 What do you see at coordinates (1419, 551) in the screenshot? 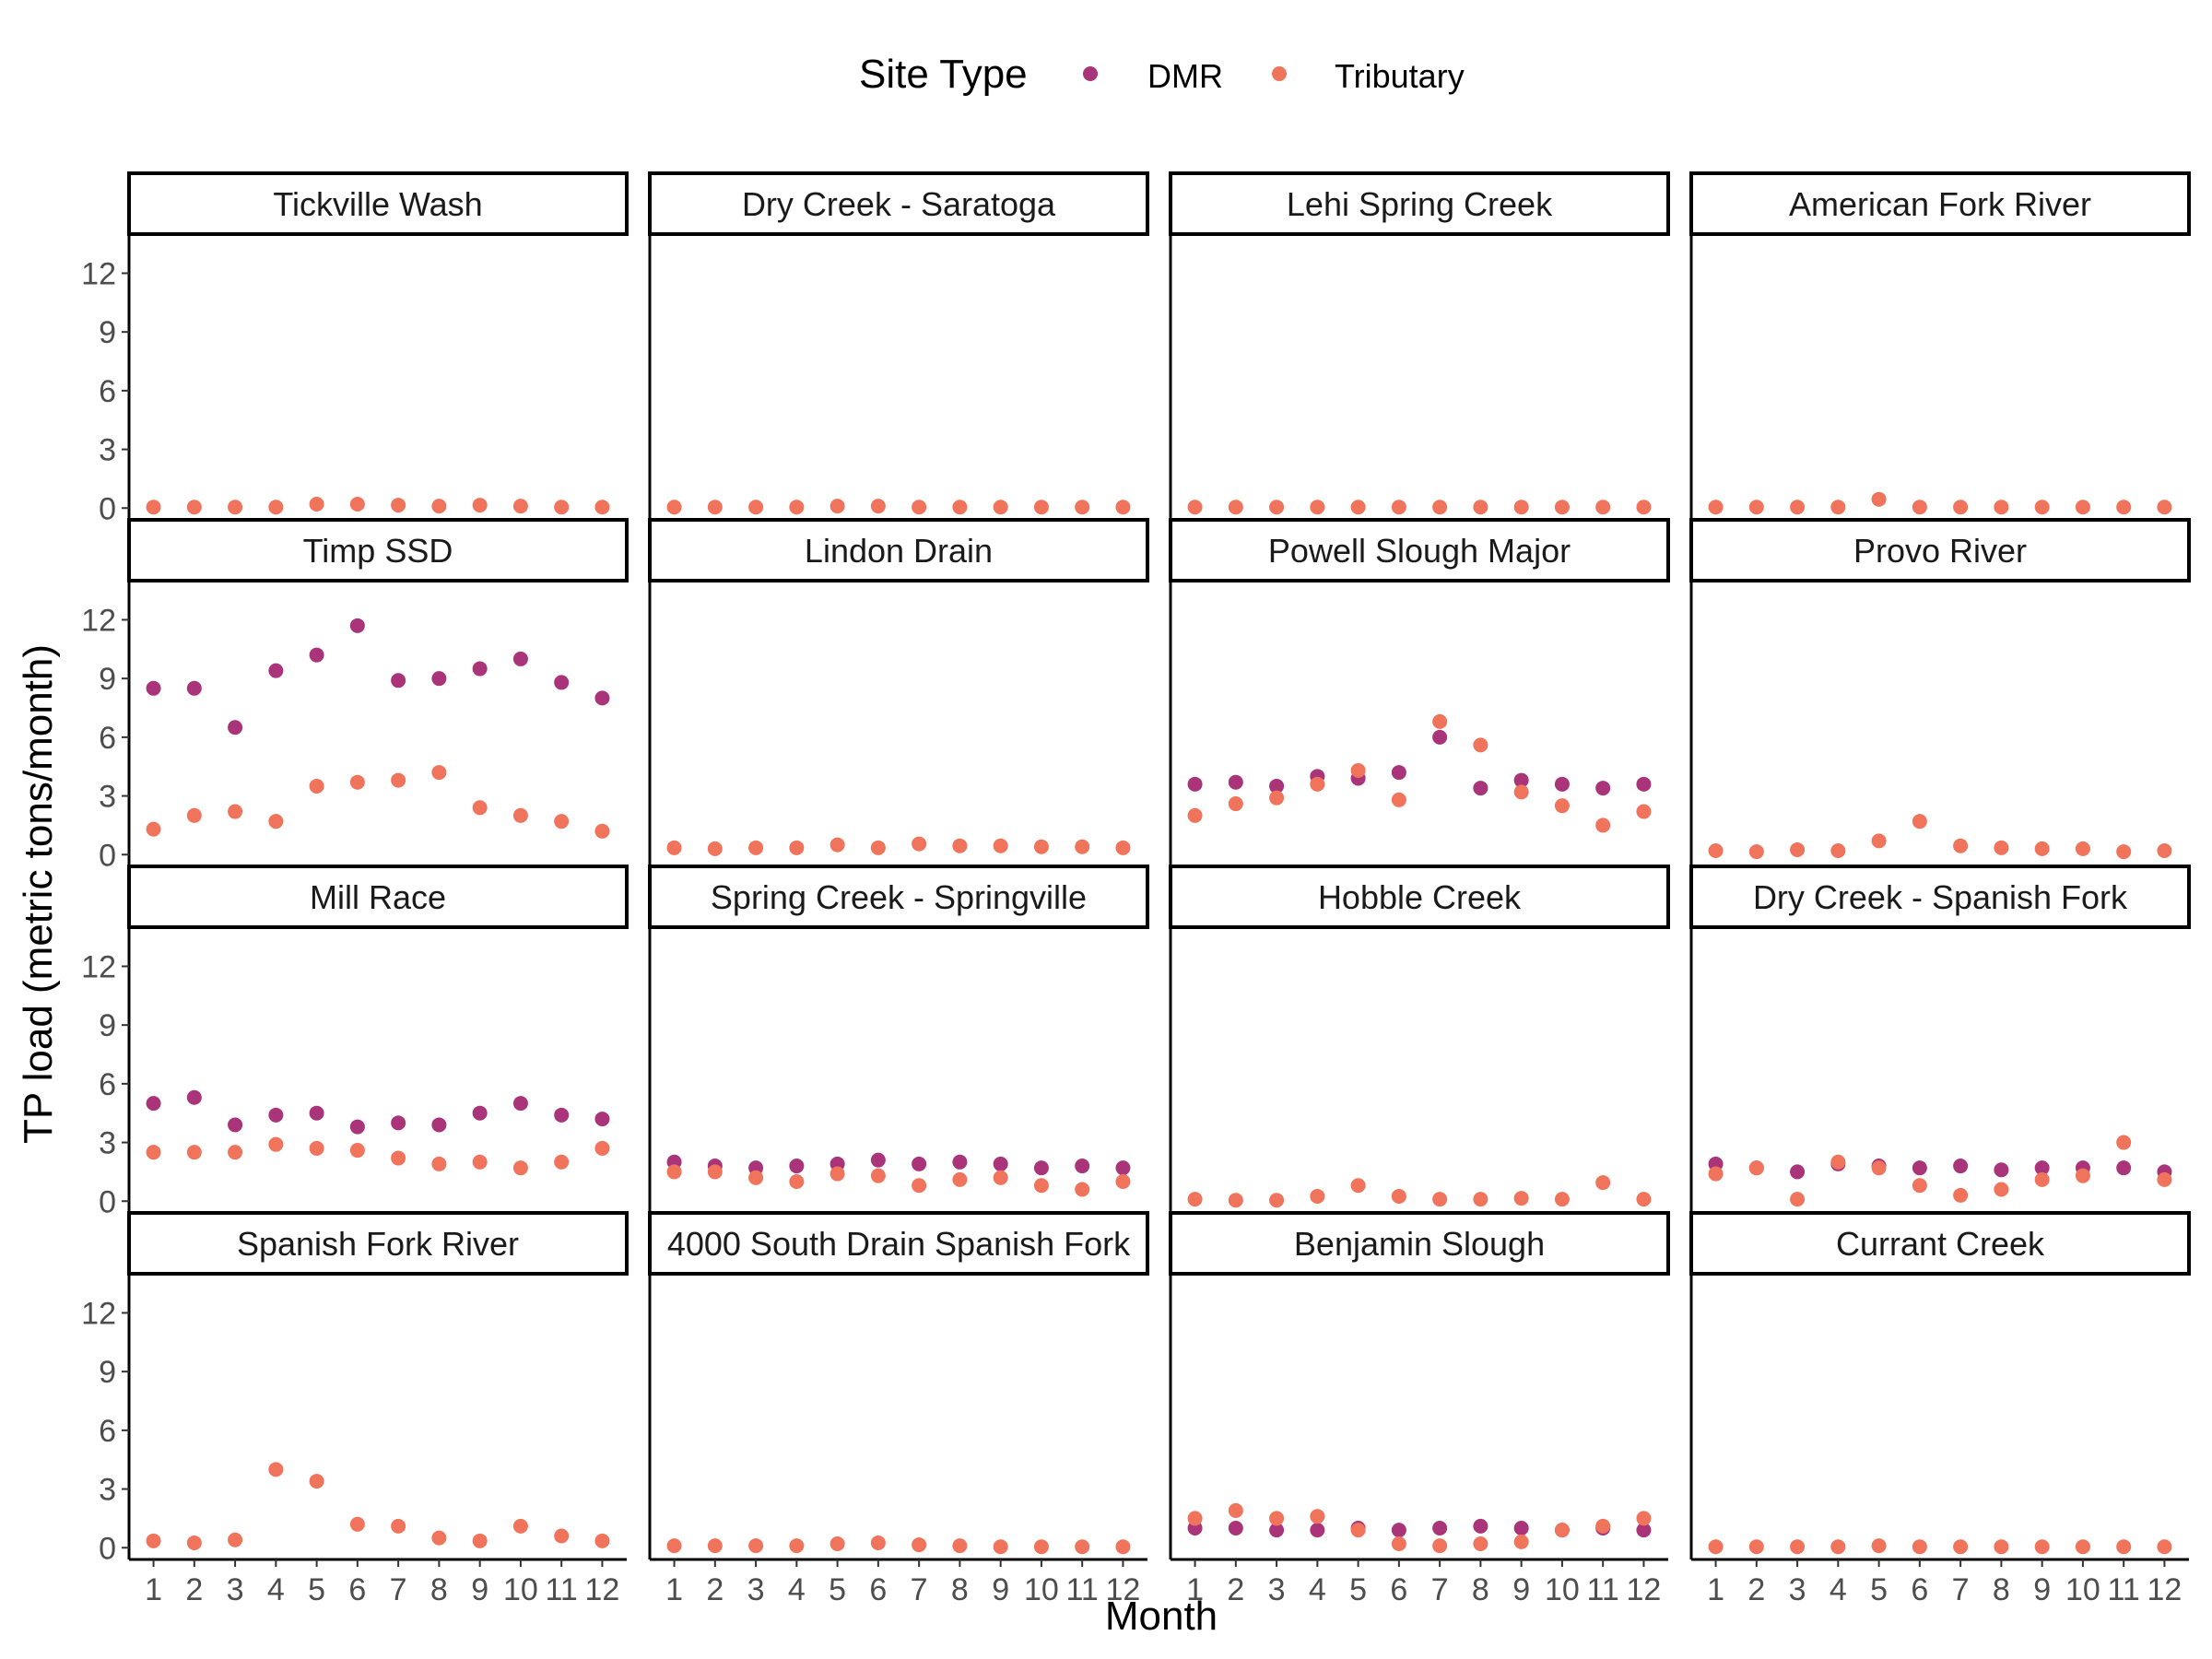
I see `panel-title: Powell Slough Major` at bounding box center [1419, 551].